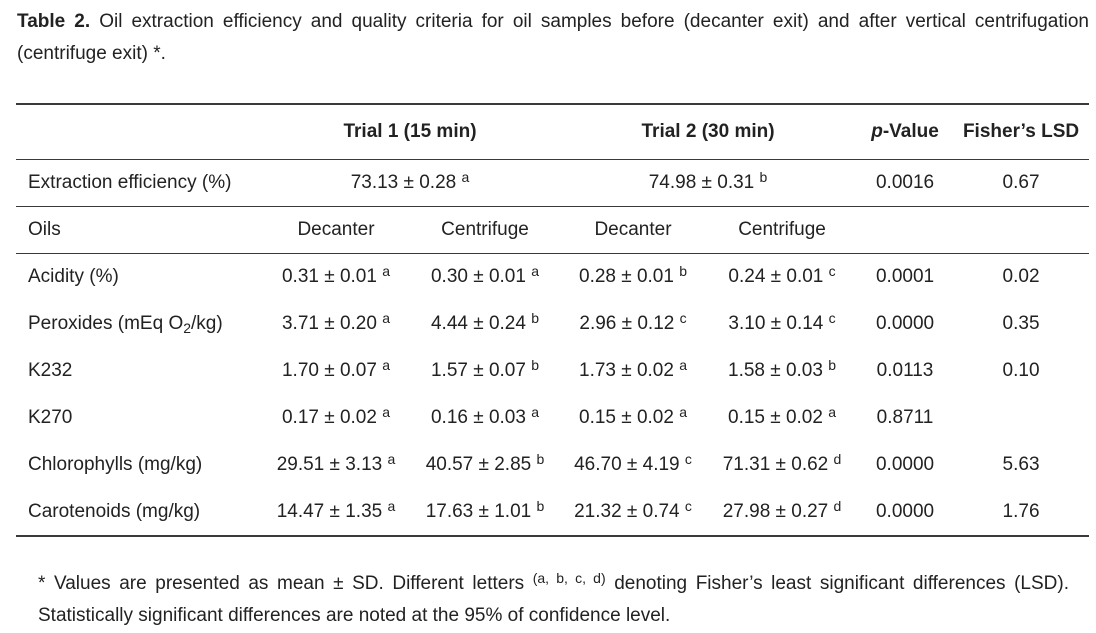 The image size is (1096, 633). I want to click on cell-value: 27.98 ± 0.27, so click(775, 511).